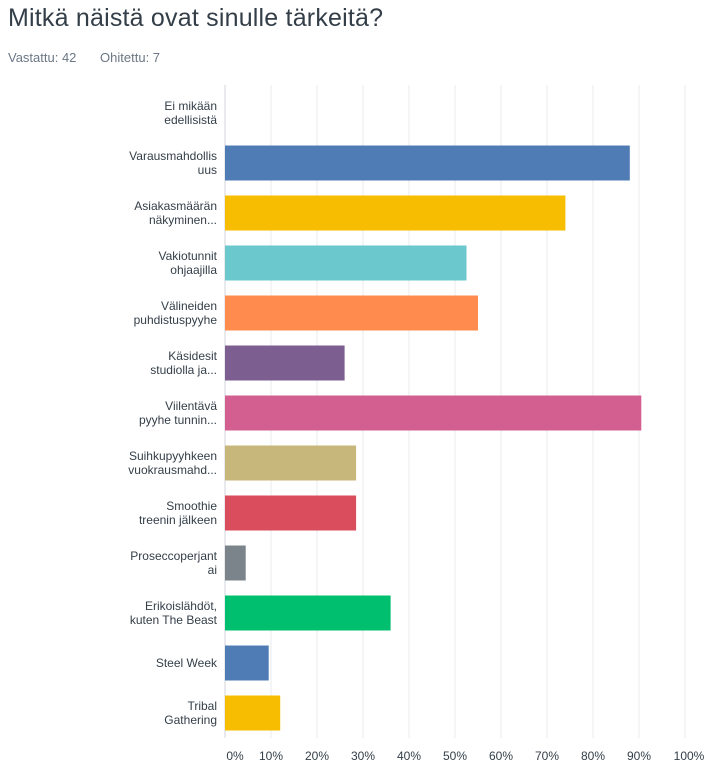 The image size is (727, 777). What do you see at coordinates (547, 756) in the screenshot?
I see `x-tick-label: 70%` at bounding box center [547, 756].